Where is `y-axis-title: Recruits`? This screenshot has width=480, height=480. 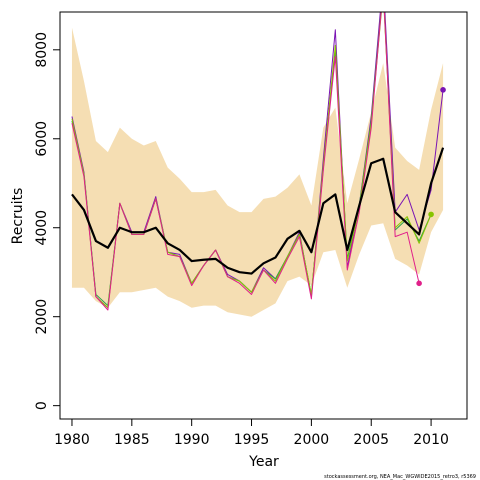 y-axis-title: Recruits is located at coordinates (18, 216).